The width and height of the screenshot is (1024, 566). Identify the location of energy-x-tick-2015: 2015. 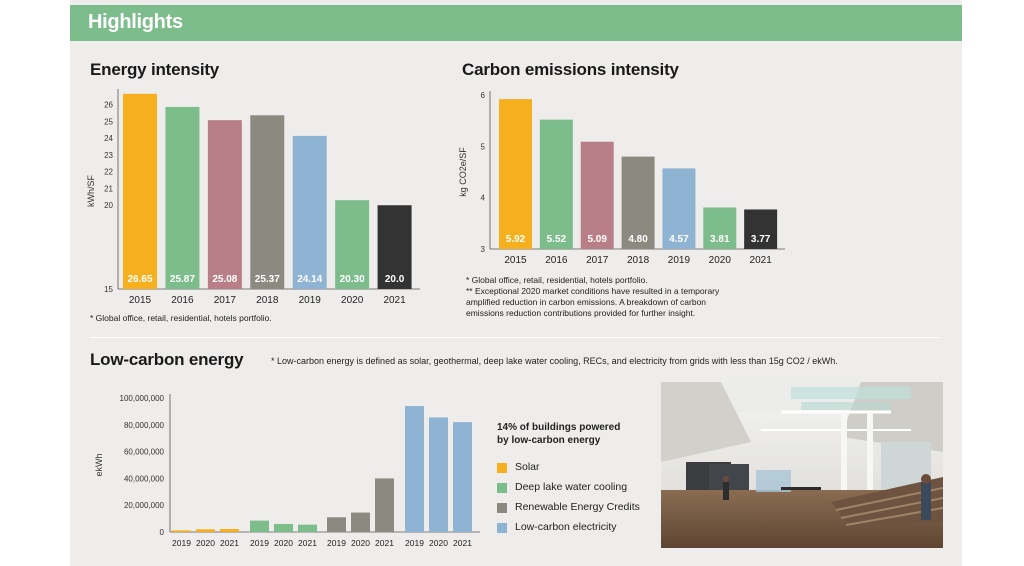
(140, 300).